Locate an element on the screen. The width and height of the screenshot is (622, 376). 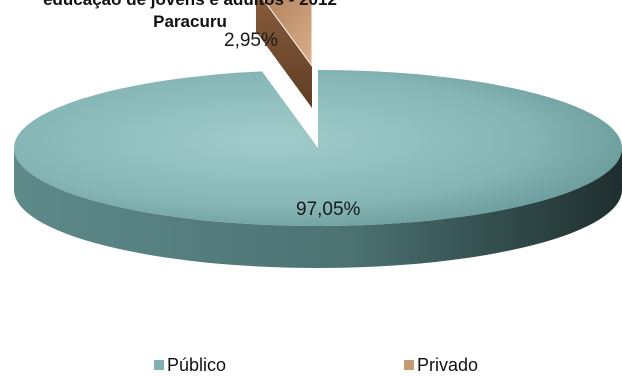
legend-item-privado: Privado is located at coordinates (441, 365).